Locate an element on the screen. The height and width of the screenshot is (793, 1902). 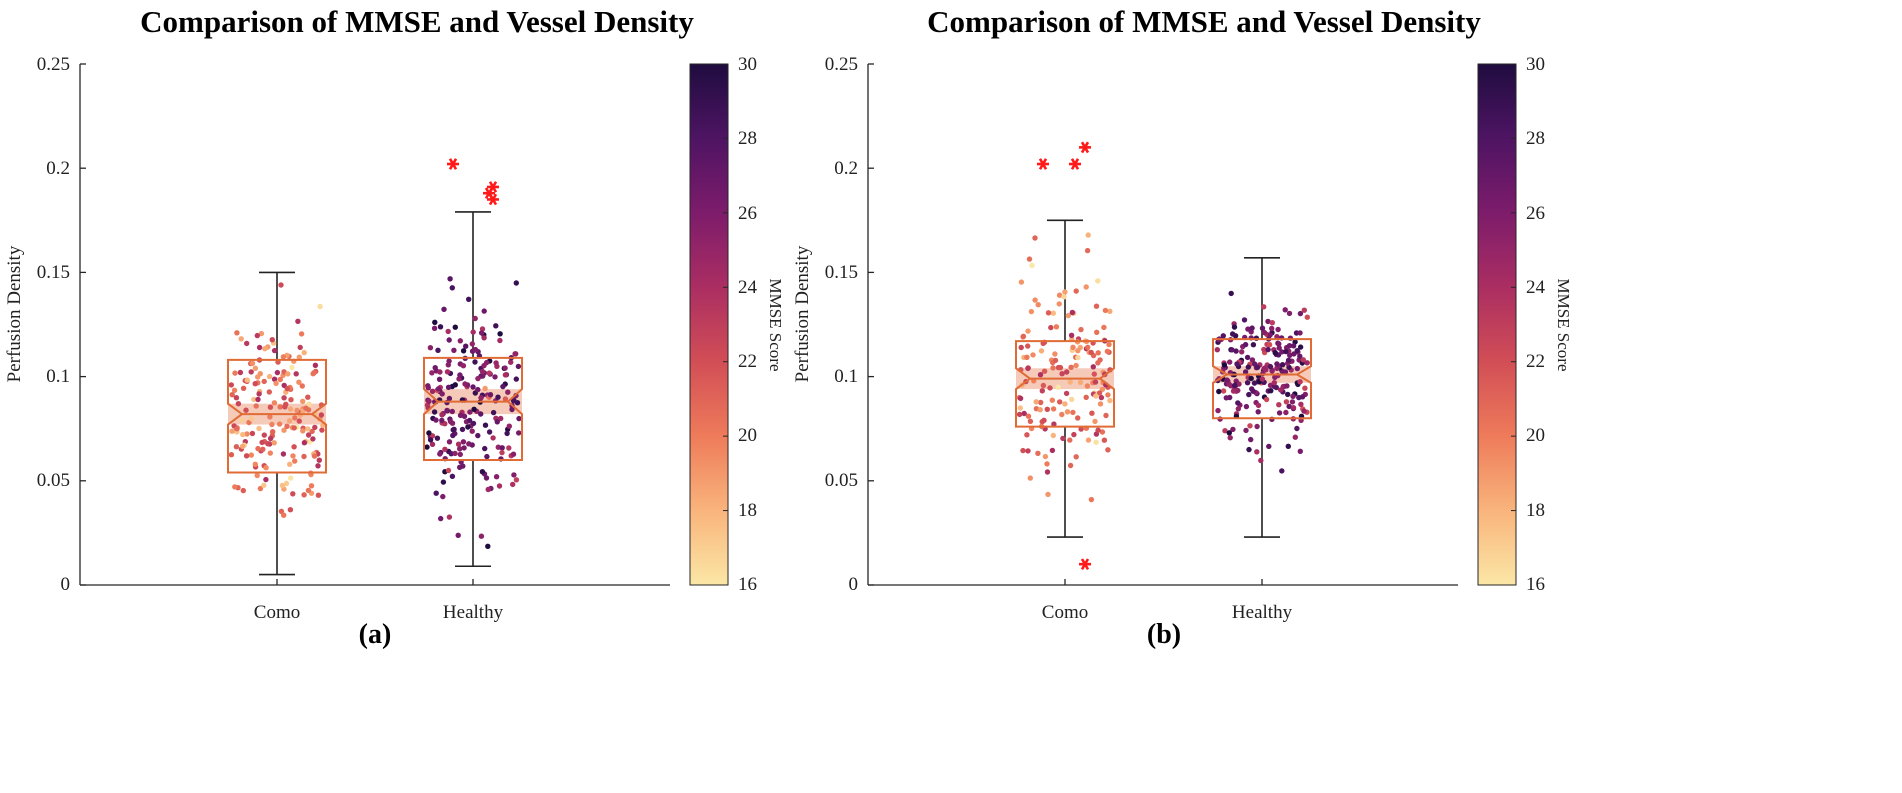
colorbar-label: MMSE Score is located at coordinates (1563, 324).